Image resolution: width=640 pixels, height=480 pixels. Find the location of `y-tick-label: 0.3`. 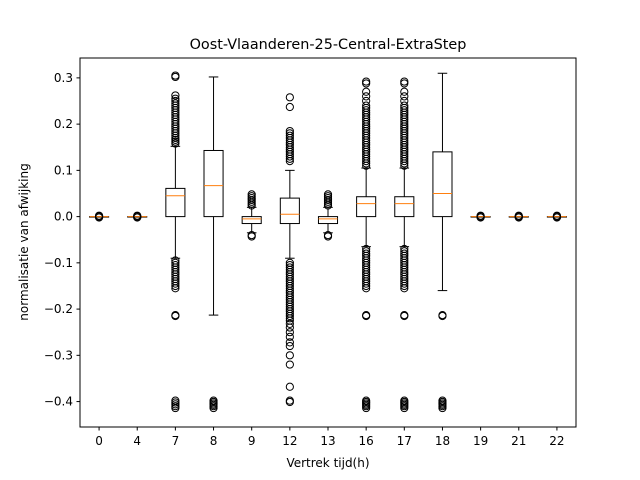

y-tick-label: 0.3 is located at coordinates (63, 78).